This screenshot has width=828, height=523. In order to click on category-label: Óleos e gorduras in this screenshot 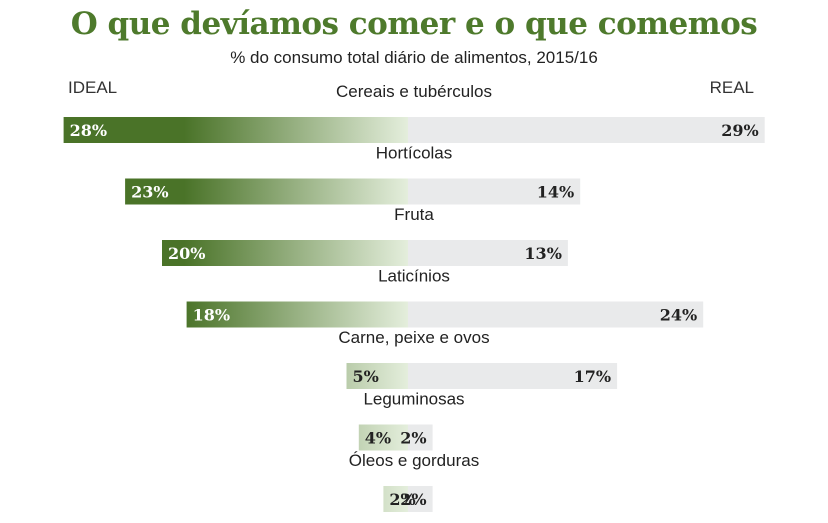, I will do `click(414, 460)`.